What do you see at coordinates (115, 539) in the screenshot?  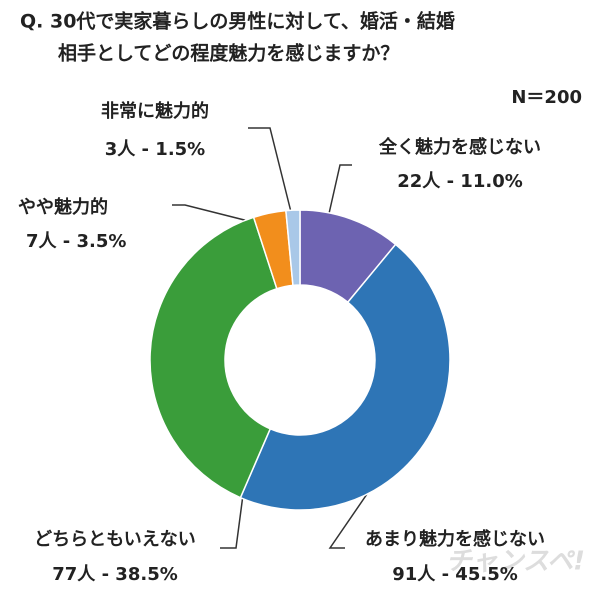 I see `category-label: どちらともいえない` at bounding box center [115, 539].